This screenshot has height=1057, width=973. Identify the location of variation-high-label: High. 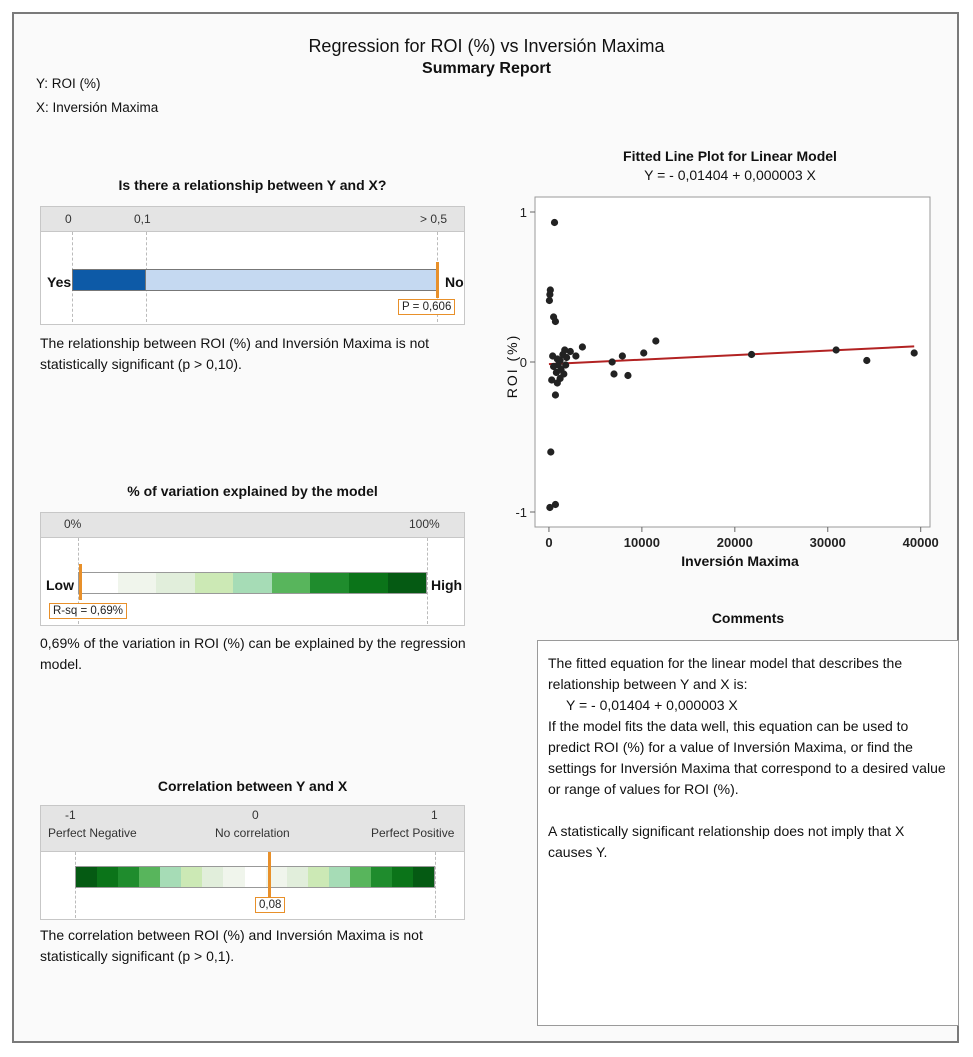
(447, 585).